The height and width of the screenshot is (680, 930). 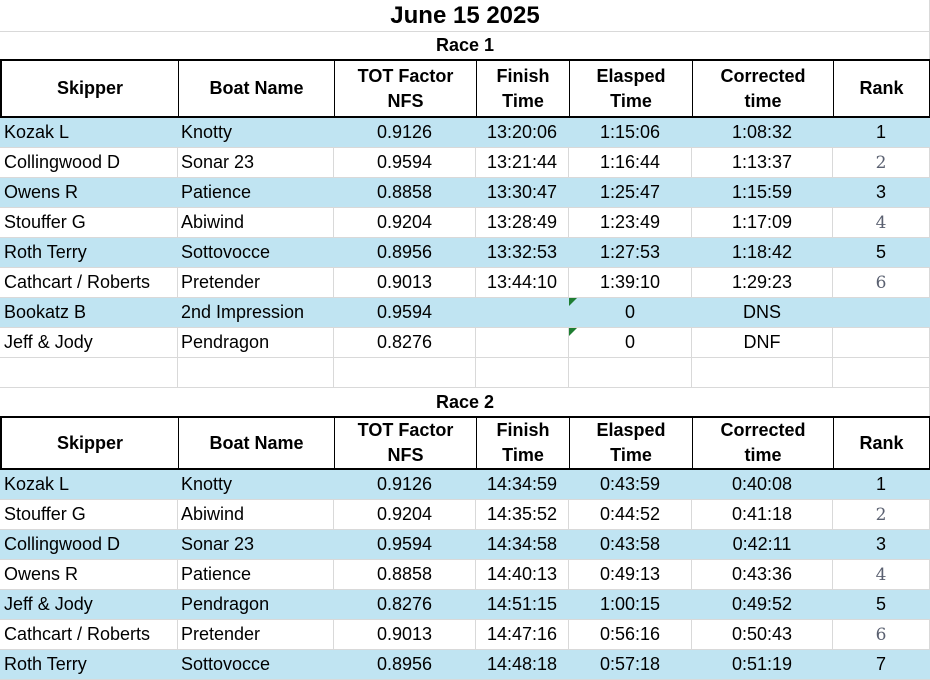 I want to click on corrected-time-cell: 1:15:59, so click(x=762, y=192).